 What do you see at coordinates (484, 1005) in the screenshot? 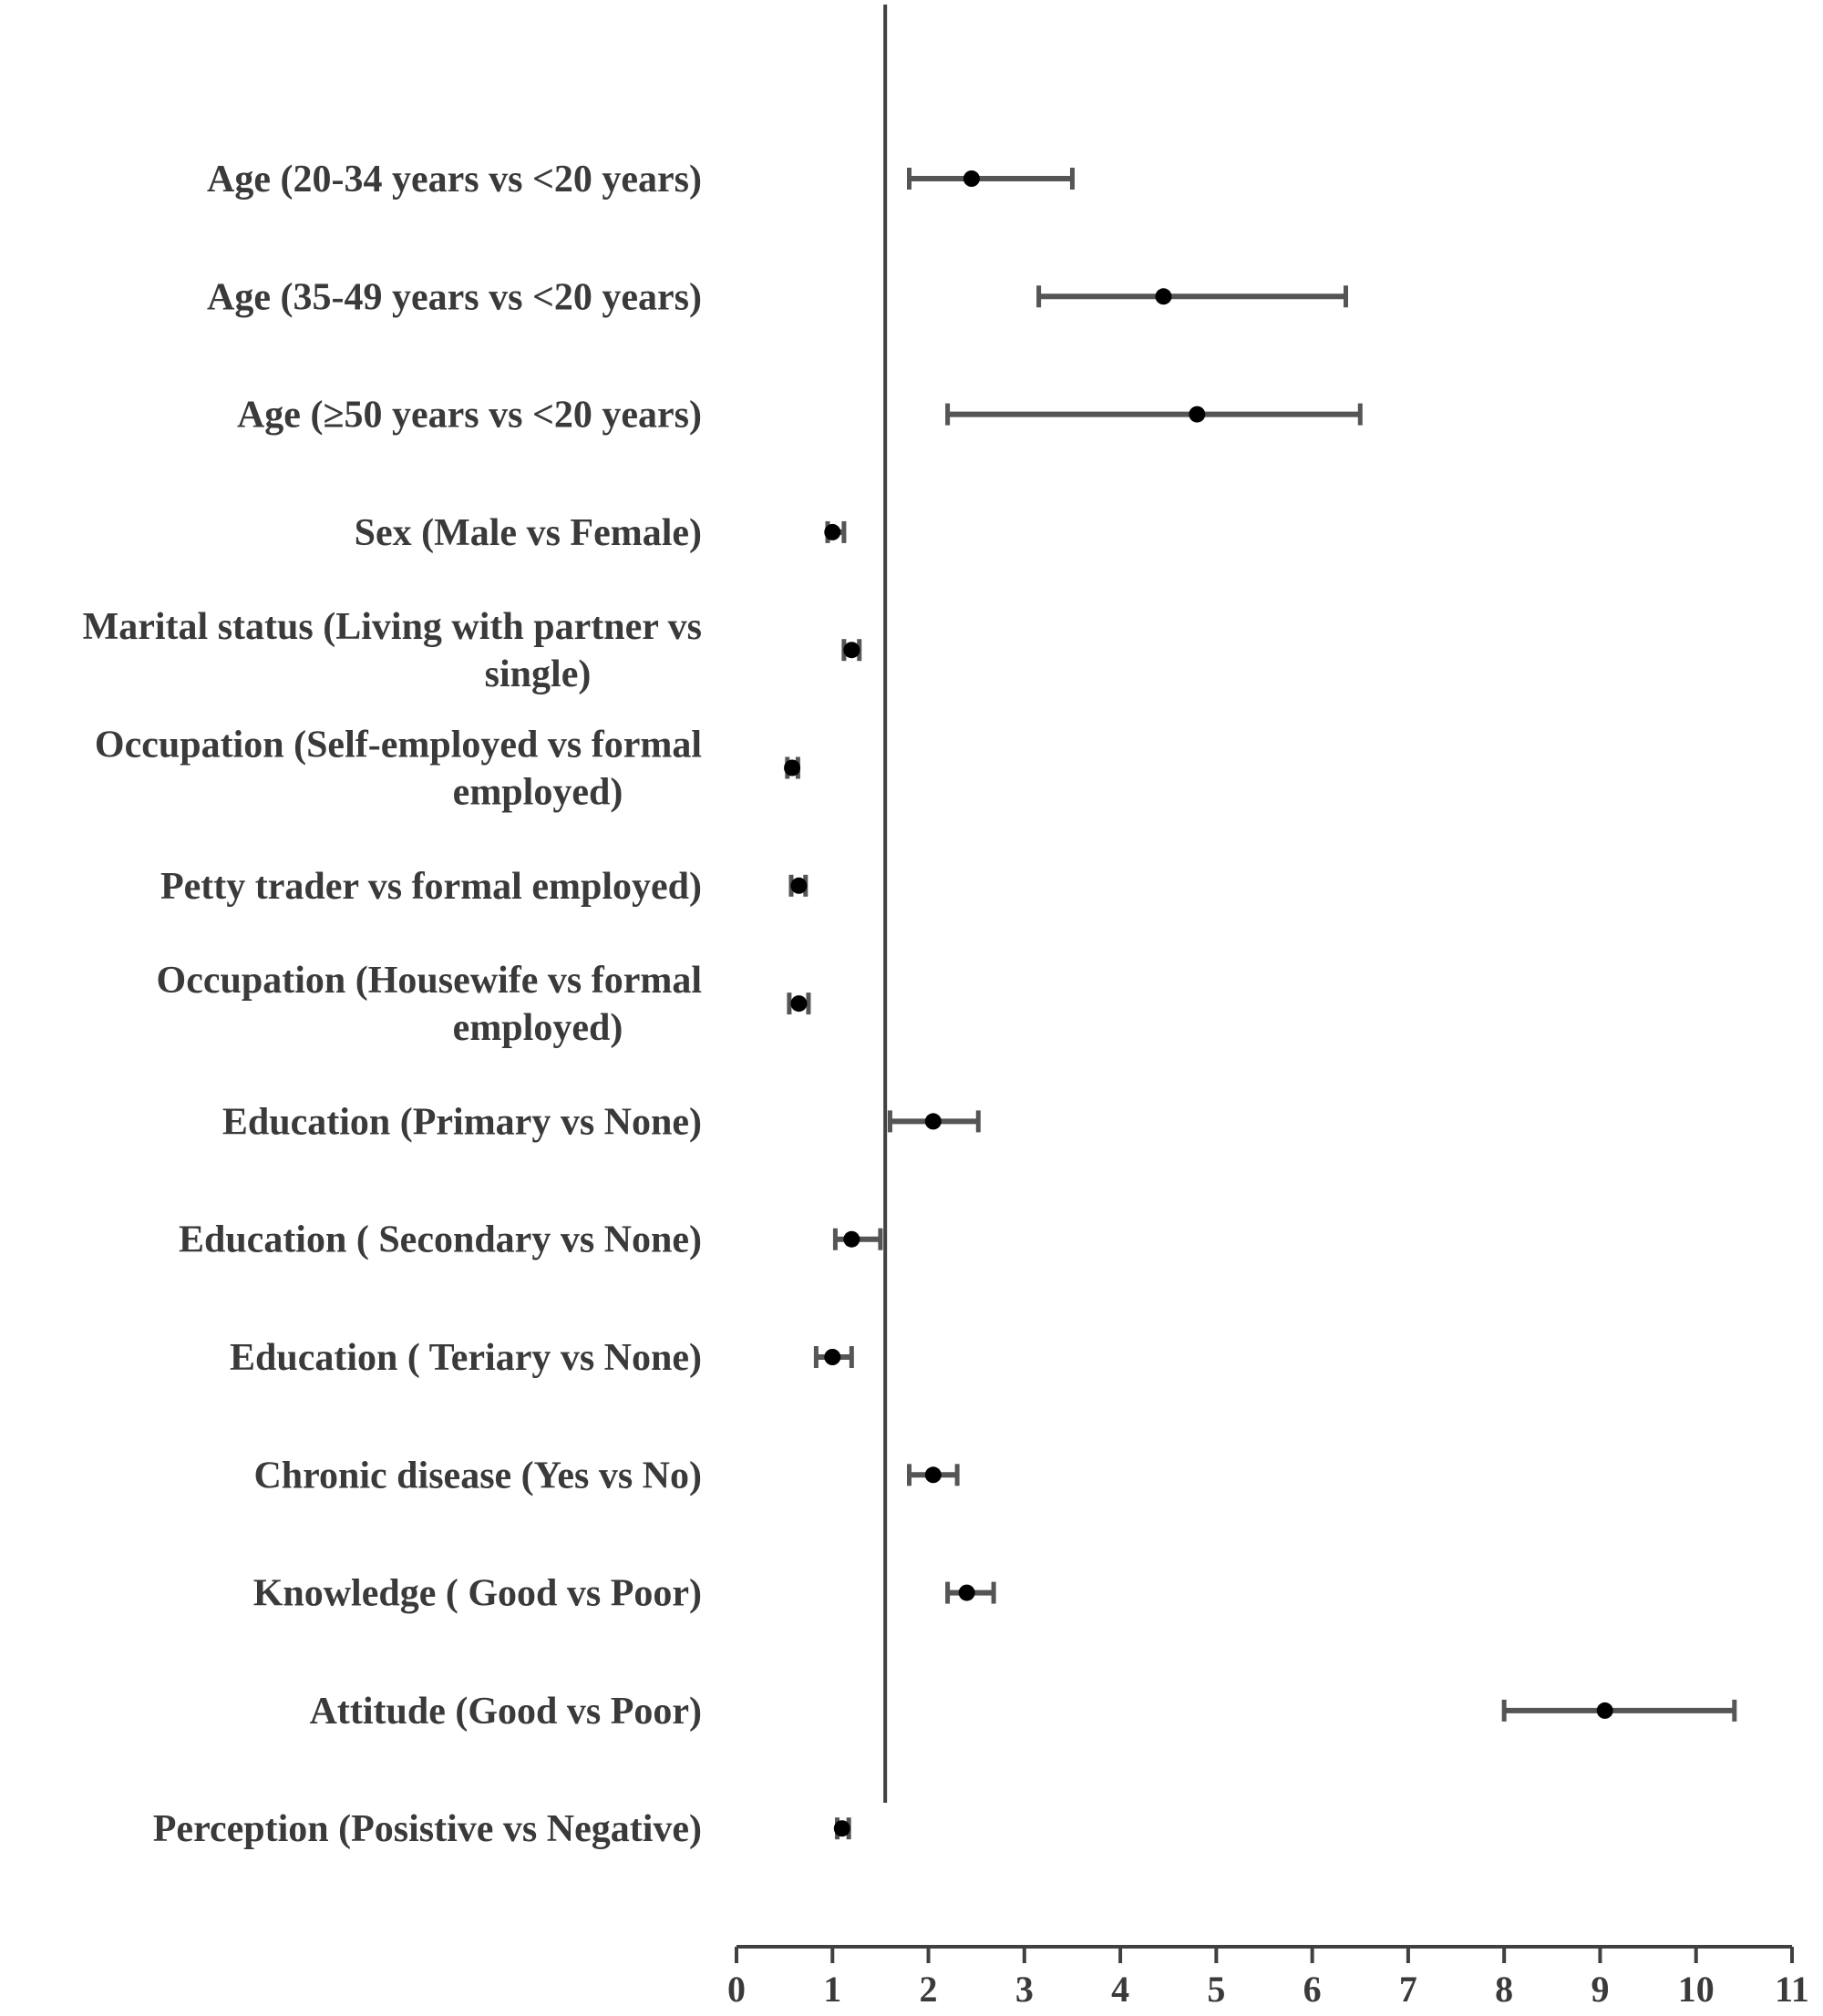
I see `forest-row: Occupation (Housewife vs formal employed)` at bounding box center [484, 1005].